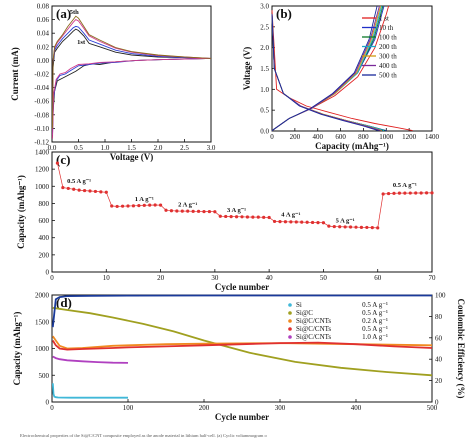 The image size is (474, 440). I want to click on panel-d-legend-swatch, so click(290, 329).